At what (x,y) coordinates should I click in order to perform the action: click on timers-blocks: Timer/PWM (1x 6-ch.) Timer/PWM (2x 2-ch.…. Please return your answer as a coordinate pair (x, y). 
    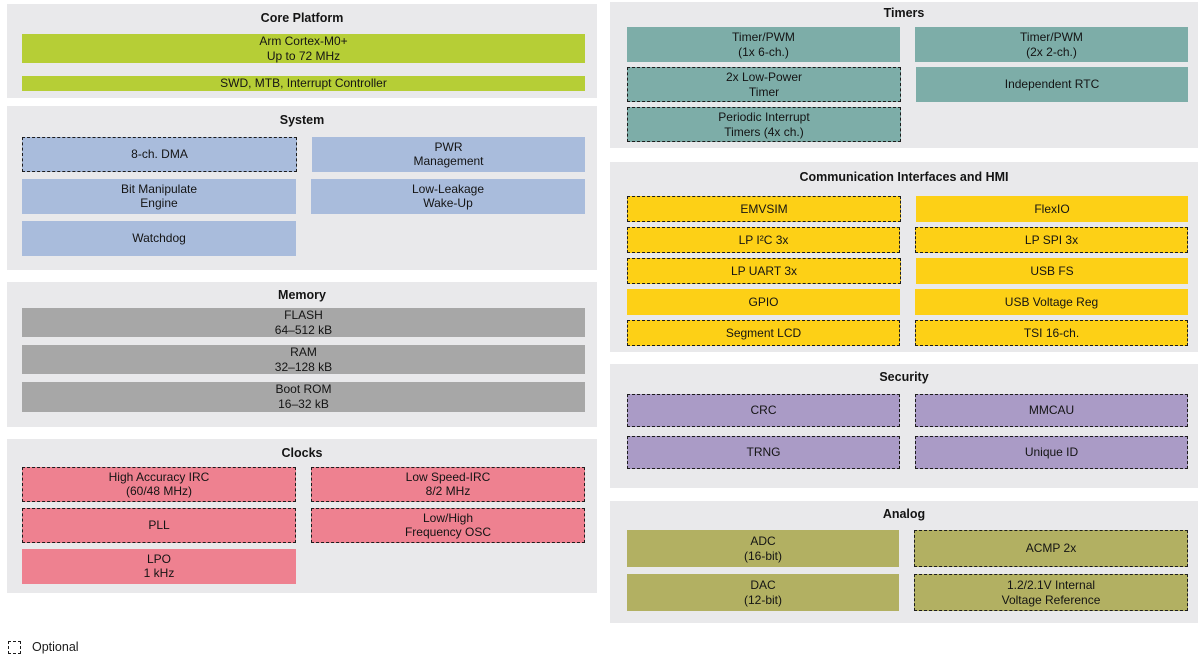
    Looking at the image, I should click on (904, 84).